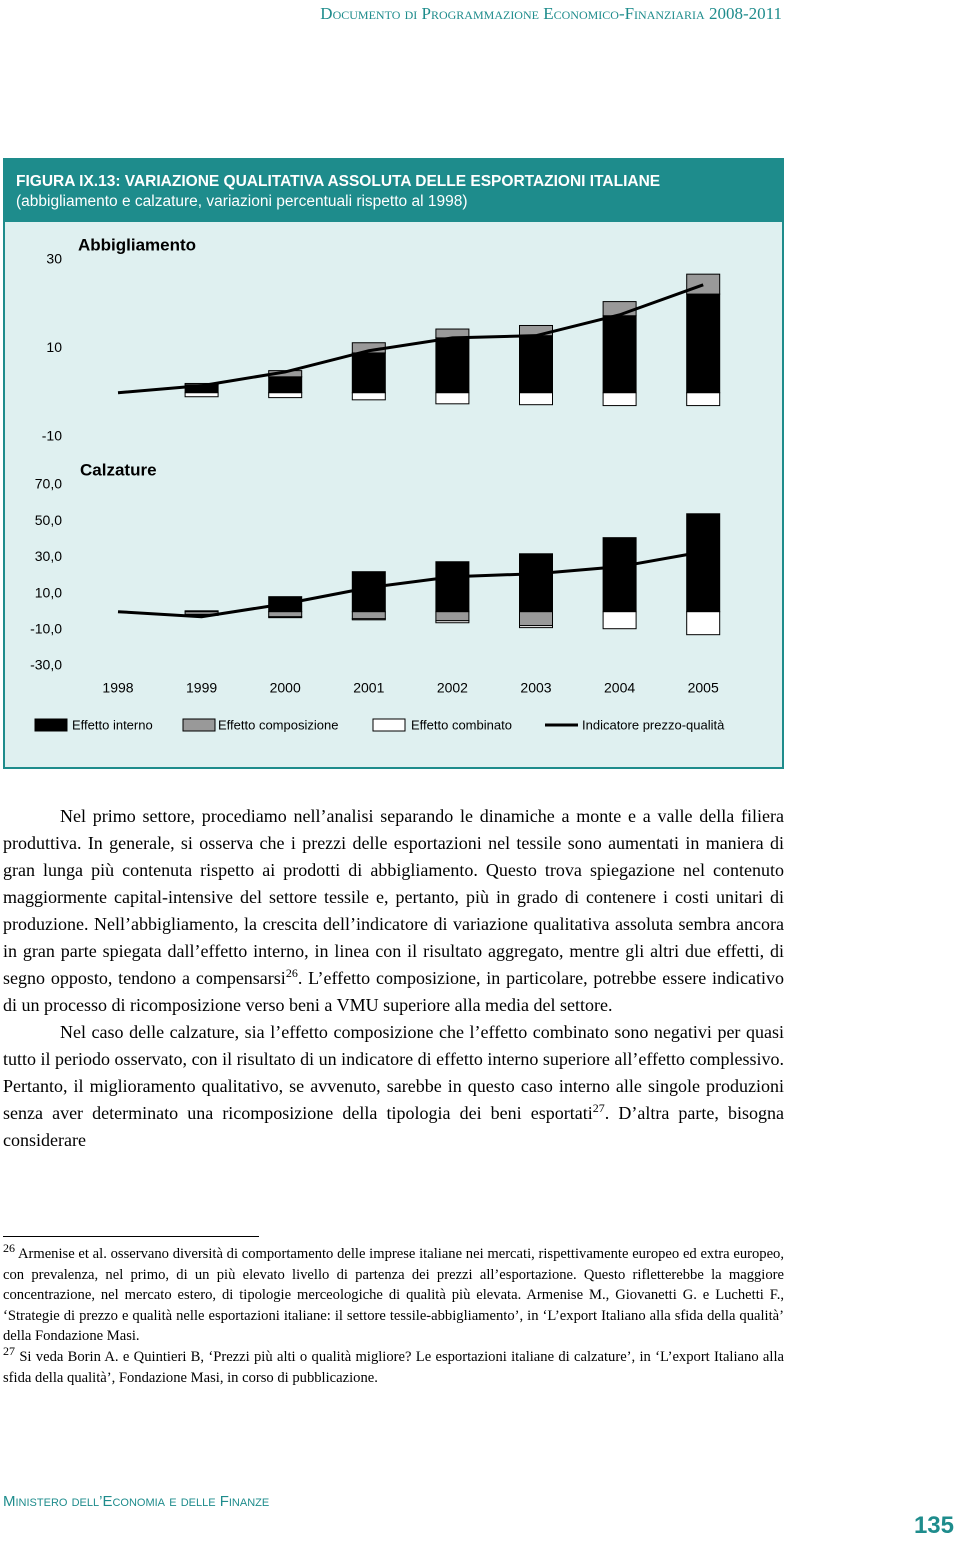 This screenshot has width=960, height=1543. I want to click on footnote-number: 27, so click(9, 1351).